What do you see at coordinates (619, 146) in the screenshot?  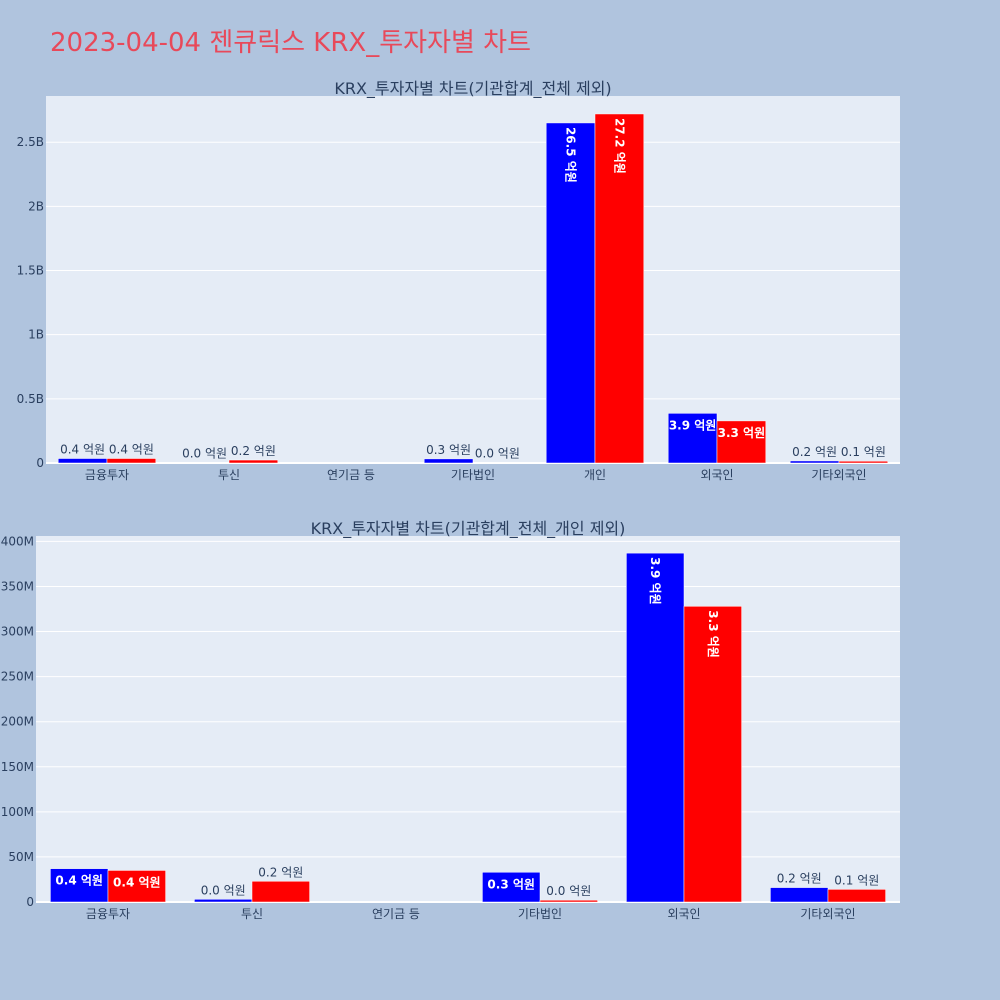 I see `data-label: 27.2 억원` at bounding box center [619, 146].